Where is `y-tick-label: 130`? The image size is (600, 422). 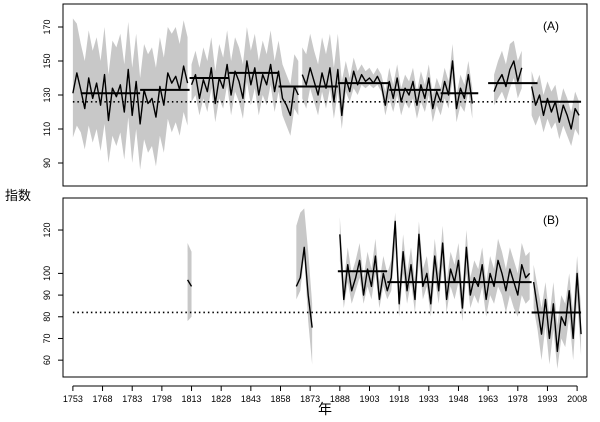 y-tick-label: 130 is located at coordinates (47, 94).